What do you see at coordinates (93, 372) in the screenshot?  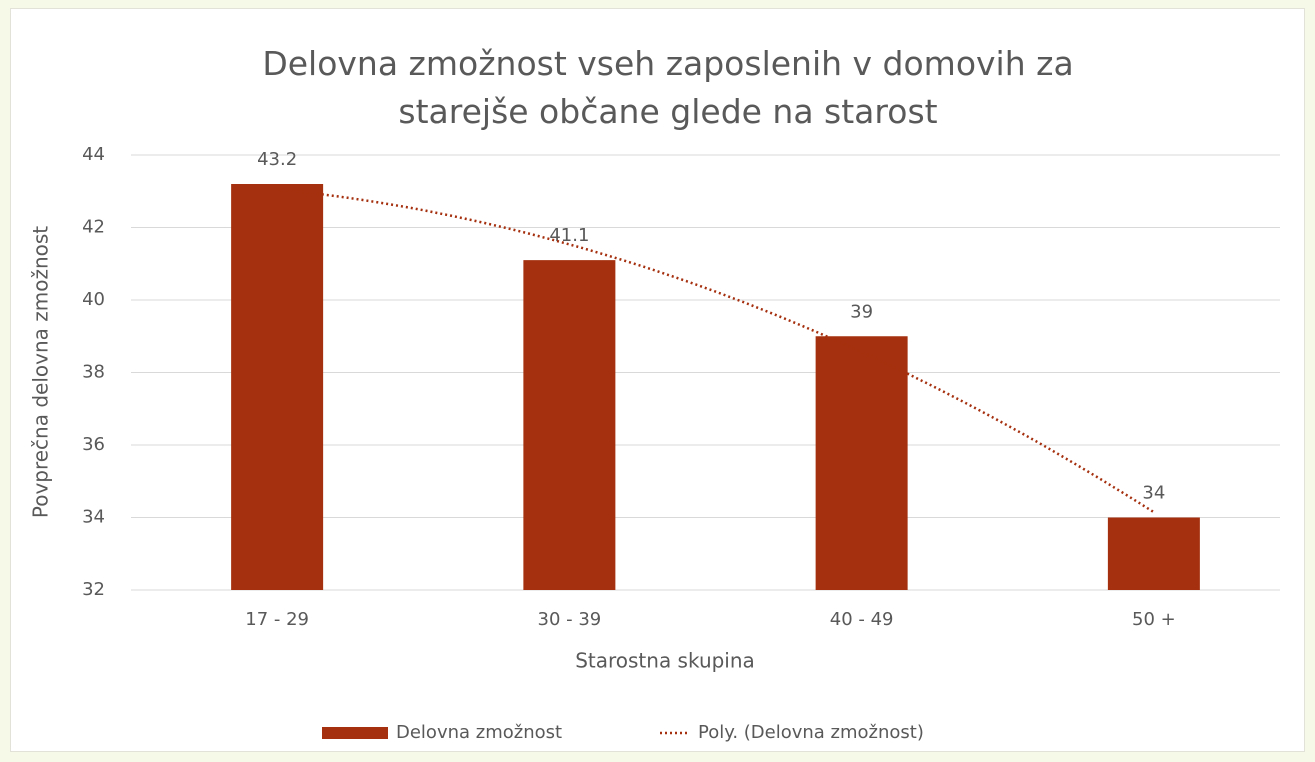 I see `y-tick-label: 38` at bounding box center [93, 372].